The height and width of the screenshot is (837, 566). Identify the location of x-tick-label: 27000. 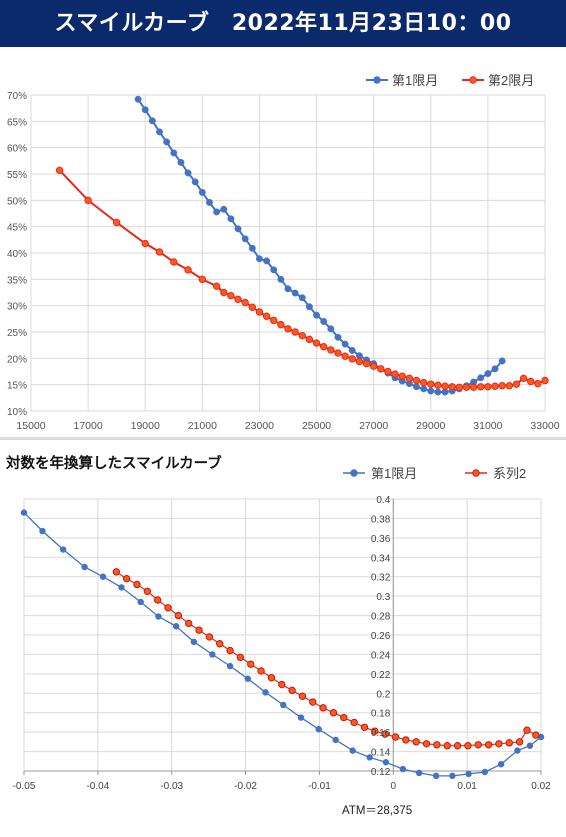
(373, 426).